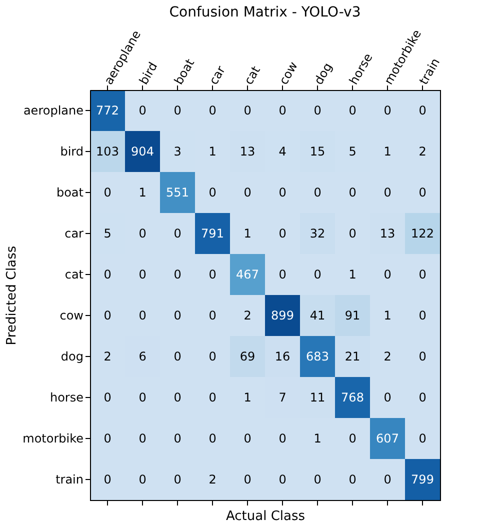 Image resolution: width=495 pixels, height=532 pixels. Describe the element at coordinates (12, 296) in the screenshot. I see `y-axis-title: Predicted Class` at that location.